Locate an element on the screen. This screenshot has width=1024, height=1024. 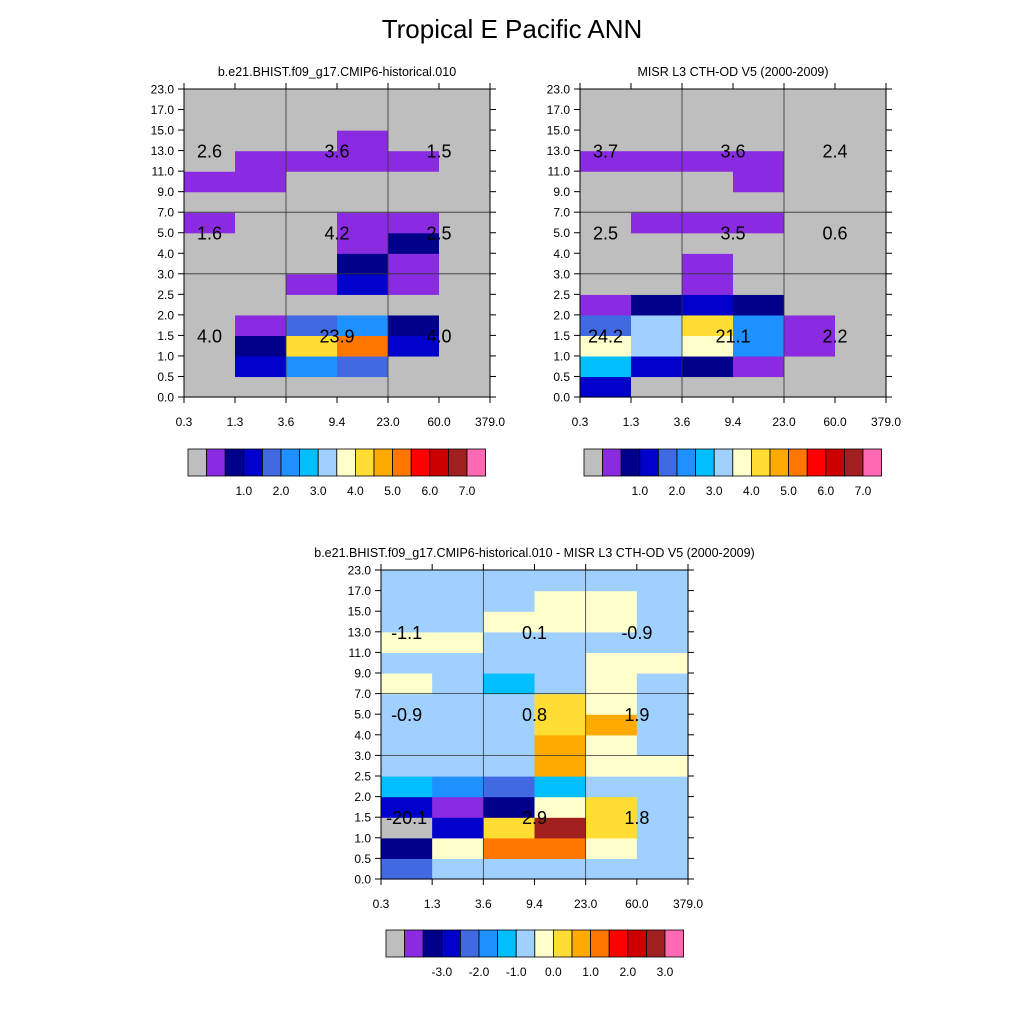
colorbar-label: 0.0 is located at coordinates (553, 972).